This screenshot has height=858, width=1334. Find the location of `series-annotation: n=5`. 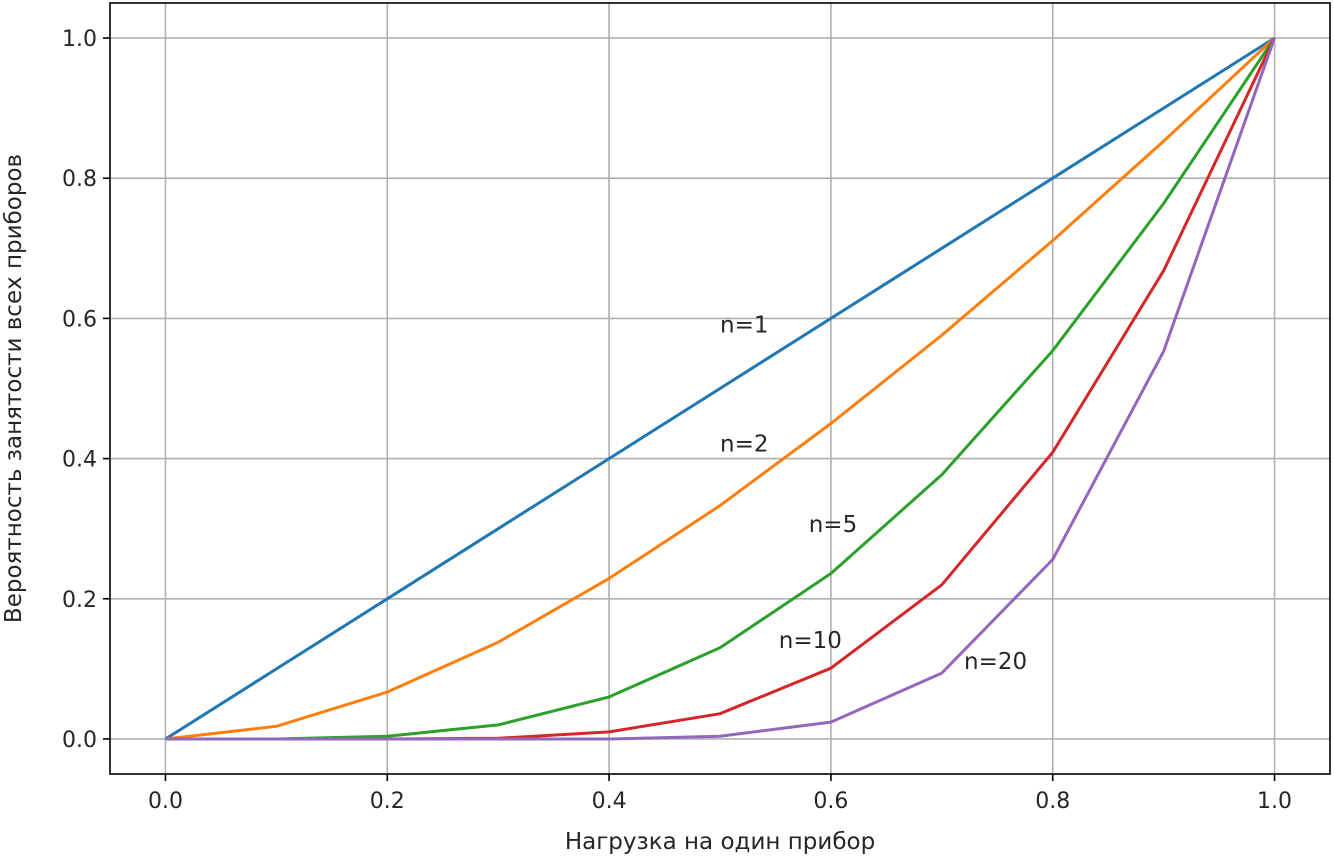

series-annotation: n=5 is located at coordinates (833, 525).